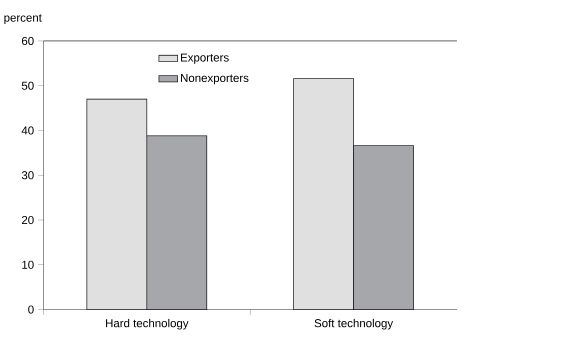 The height and width of the screenshot is (338, 562). What do you see at coordinates (31, 309) in the screenshot?
I see `y-tick-label: 0` at bounding box center [31, 309].